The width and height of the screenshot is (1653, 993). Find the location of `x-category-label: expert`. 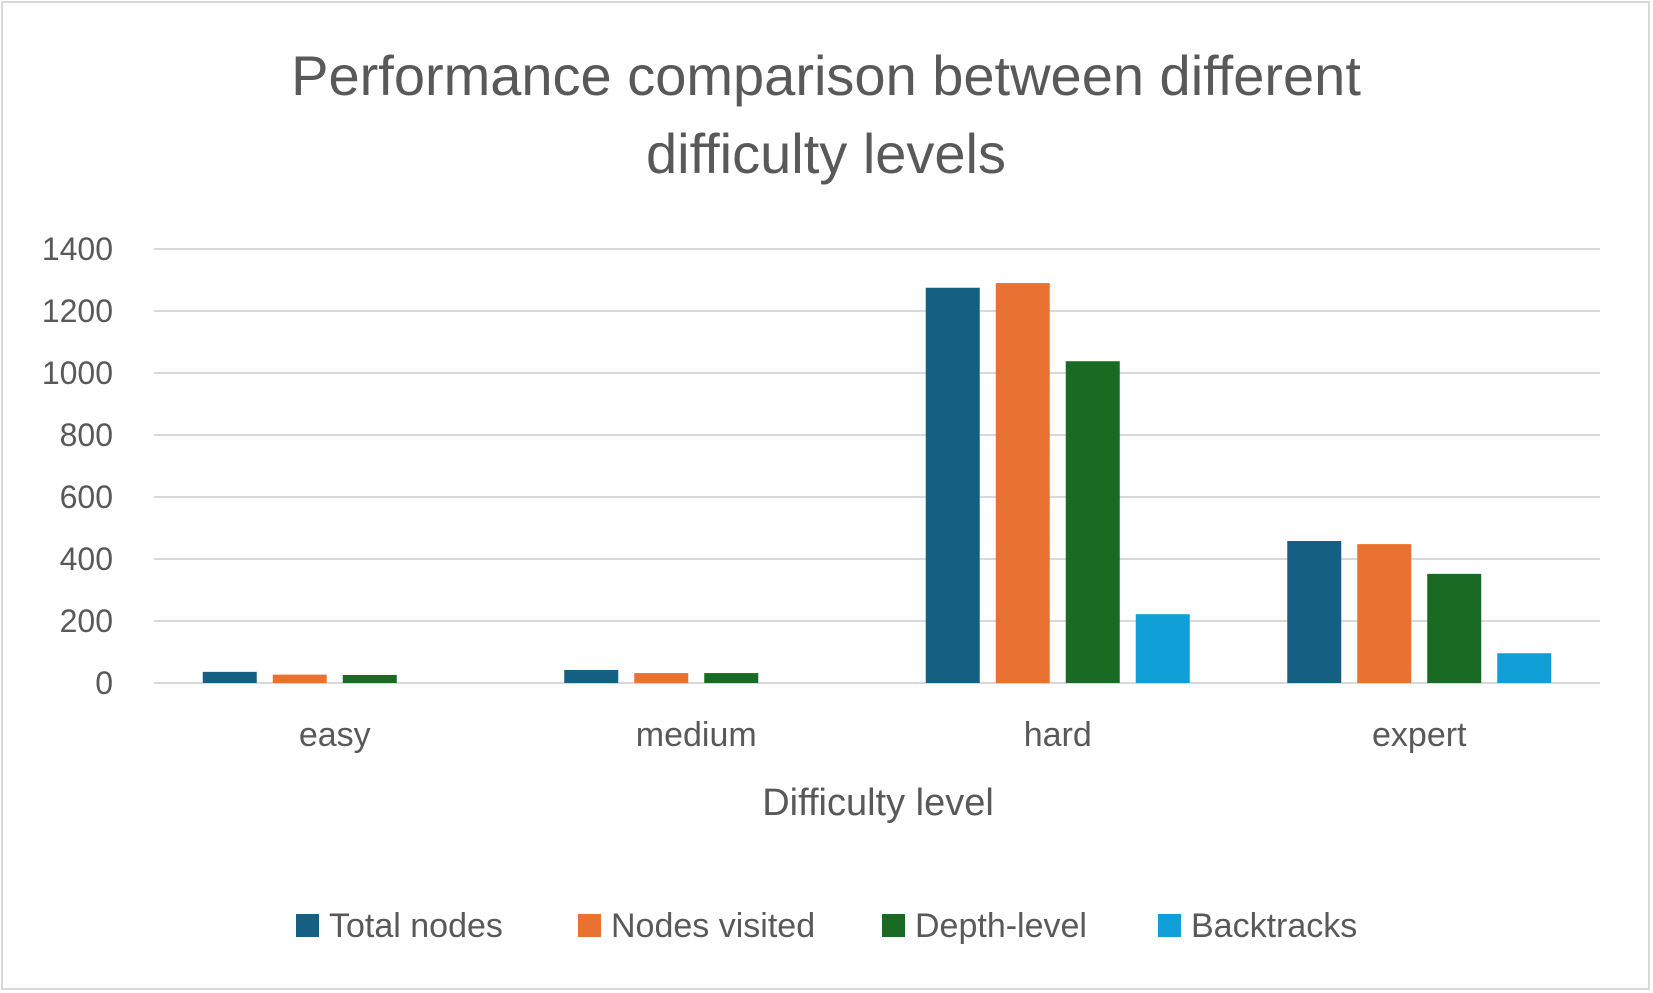

x-category-label: expert is located at coordinates (1419, 735).